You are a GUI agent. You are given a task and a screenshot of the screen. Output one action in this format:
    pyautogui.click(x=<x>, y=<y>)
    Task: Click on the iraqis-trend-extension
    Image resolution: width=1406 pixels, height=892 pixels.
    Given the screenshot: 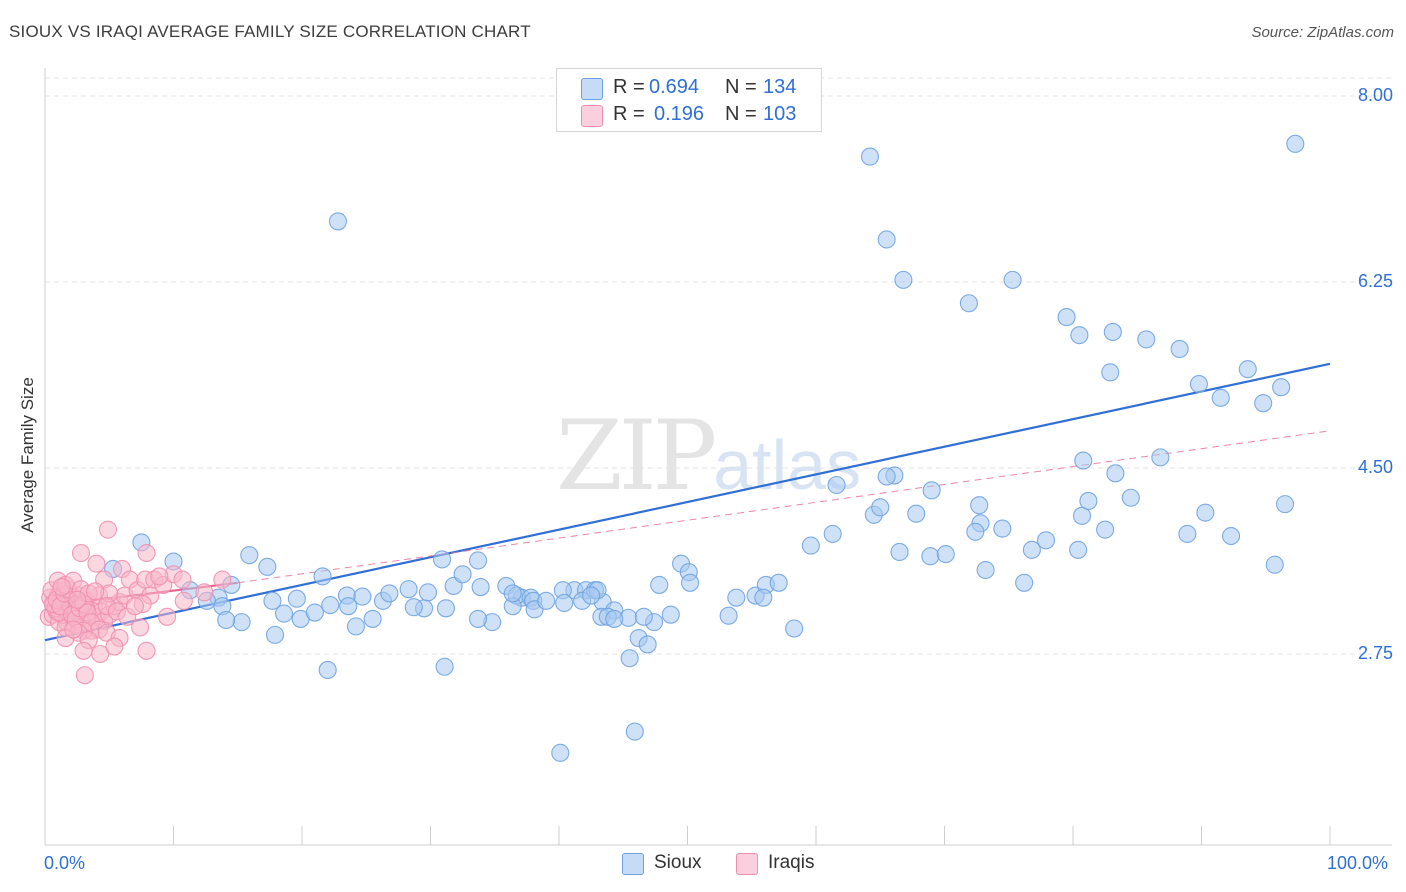 What is the action you would take?
    pyautogui.click(x=784, y=507)
    